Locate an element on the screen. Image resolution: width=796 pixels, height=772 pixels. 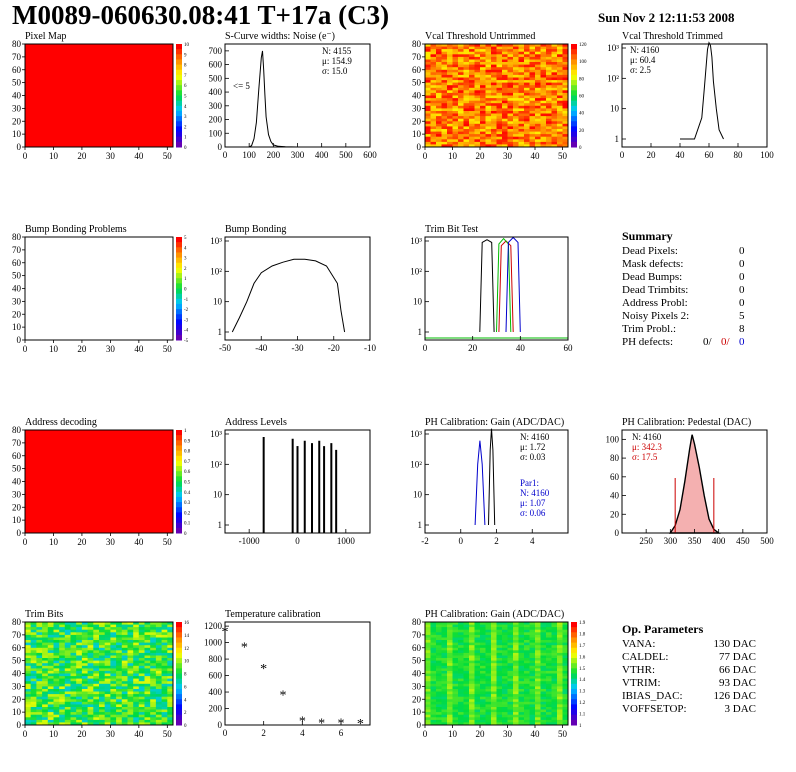
ph-defects-label: PH defects: is located at coordinates (648, 342).